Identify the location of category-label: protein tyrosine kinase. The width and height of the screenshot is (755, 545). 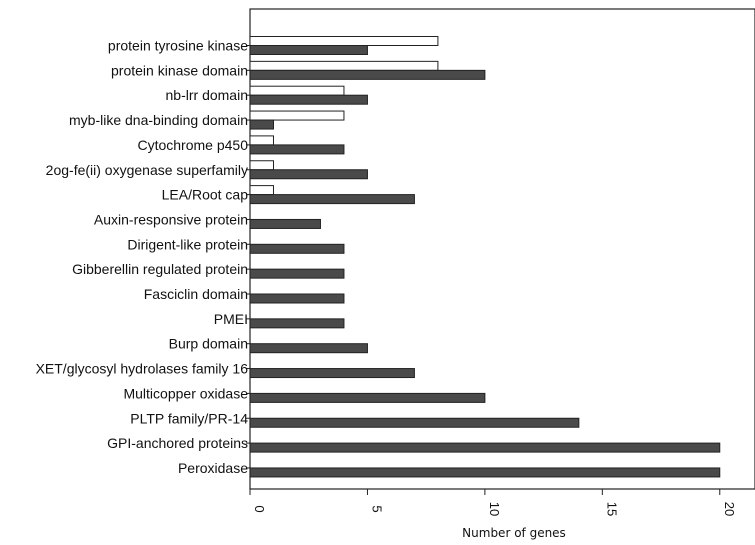
(178, 46).